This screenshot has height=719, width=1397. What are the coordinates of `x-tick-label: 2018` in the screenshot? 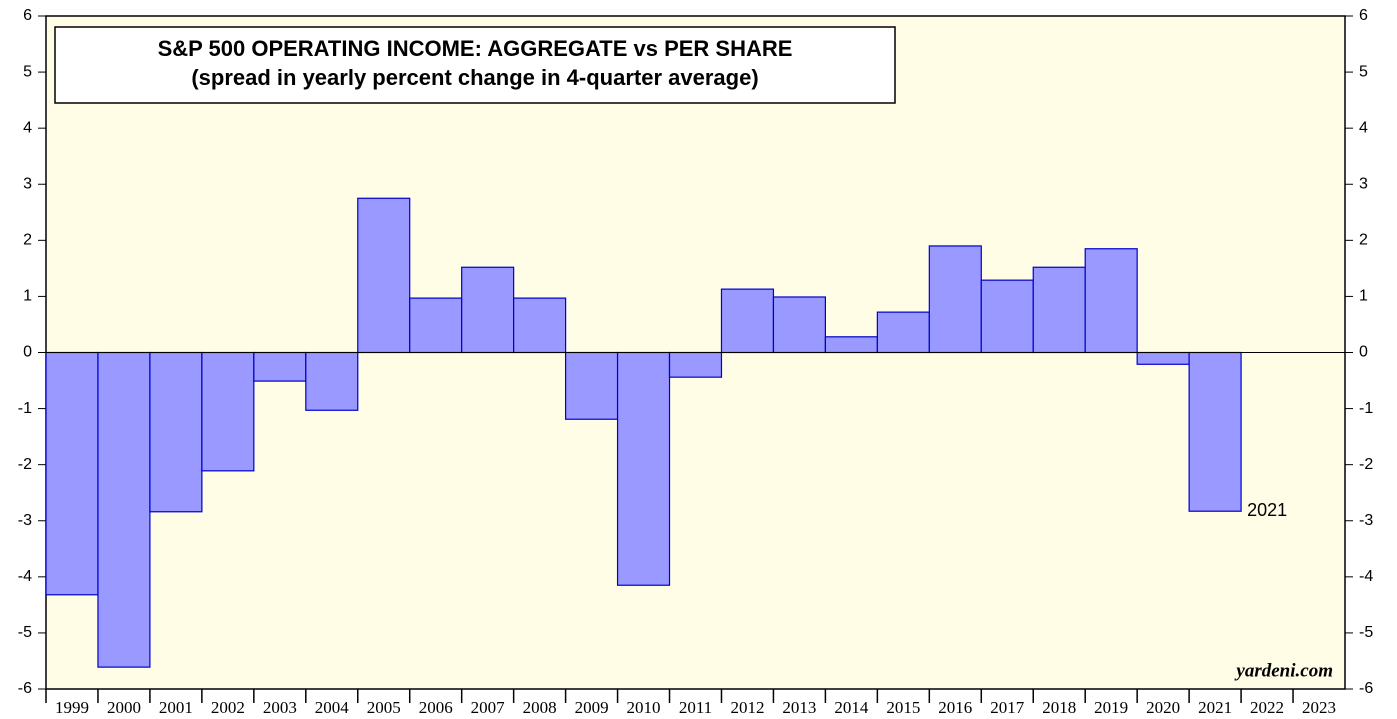 It's located at (1059, 707).